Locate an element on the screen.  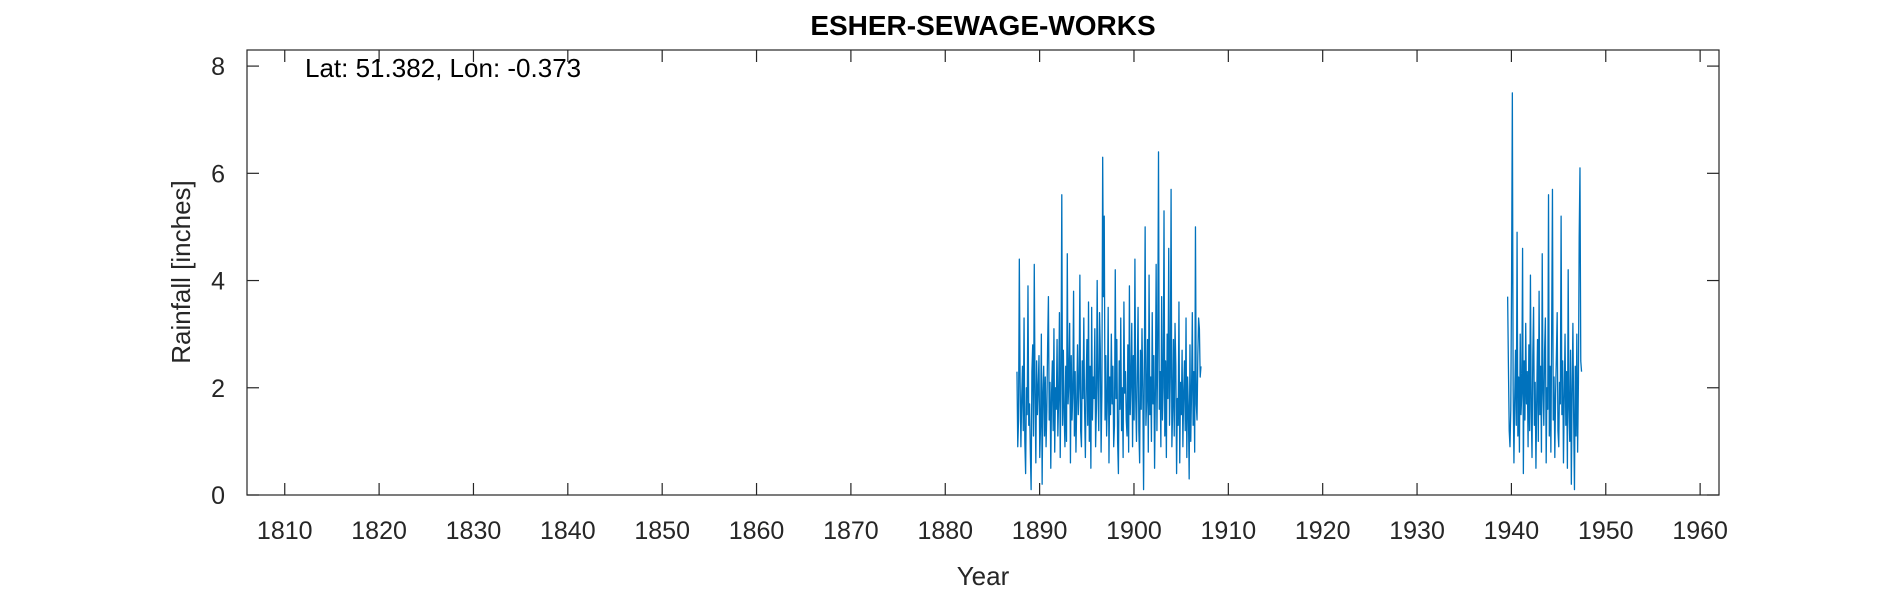
y-tick-label: 0 is located at coordinates (218, 496).